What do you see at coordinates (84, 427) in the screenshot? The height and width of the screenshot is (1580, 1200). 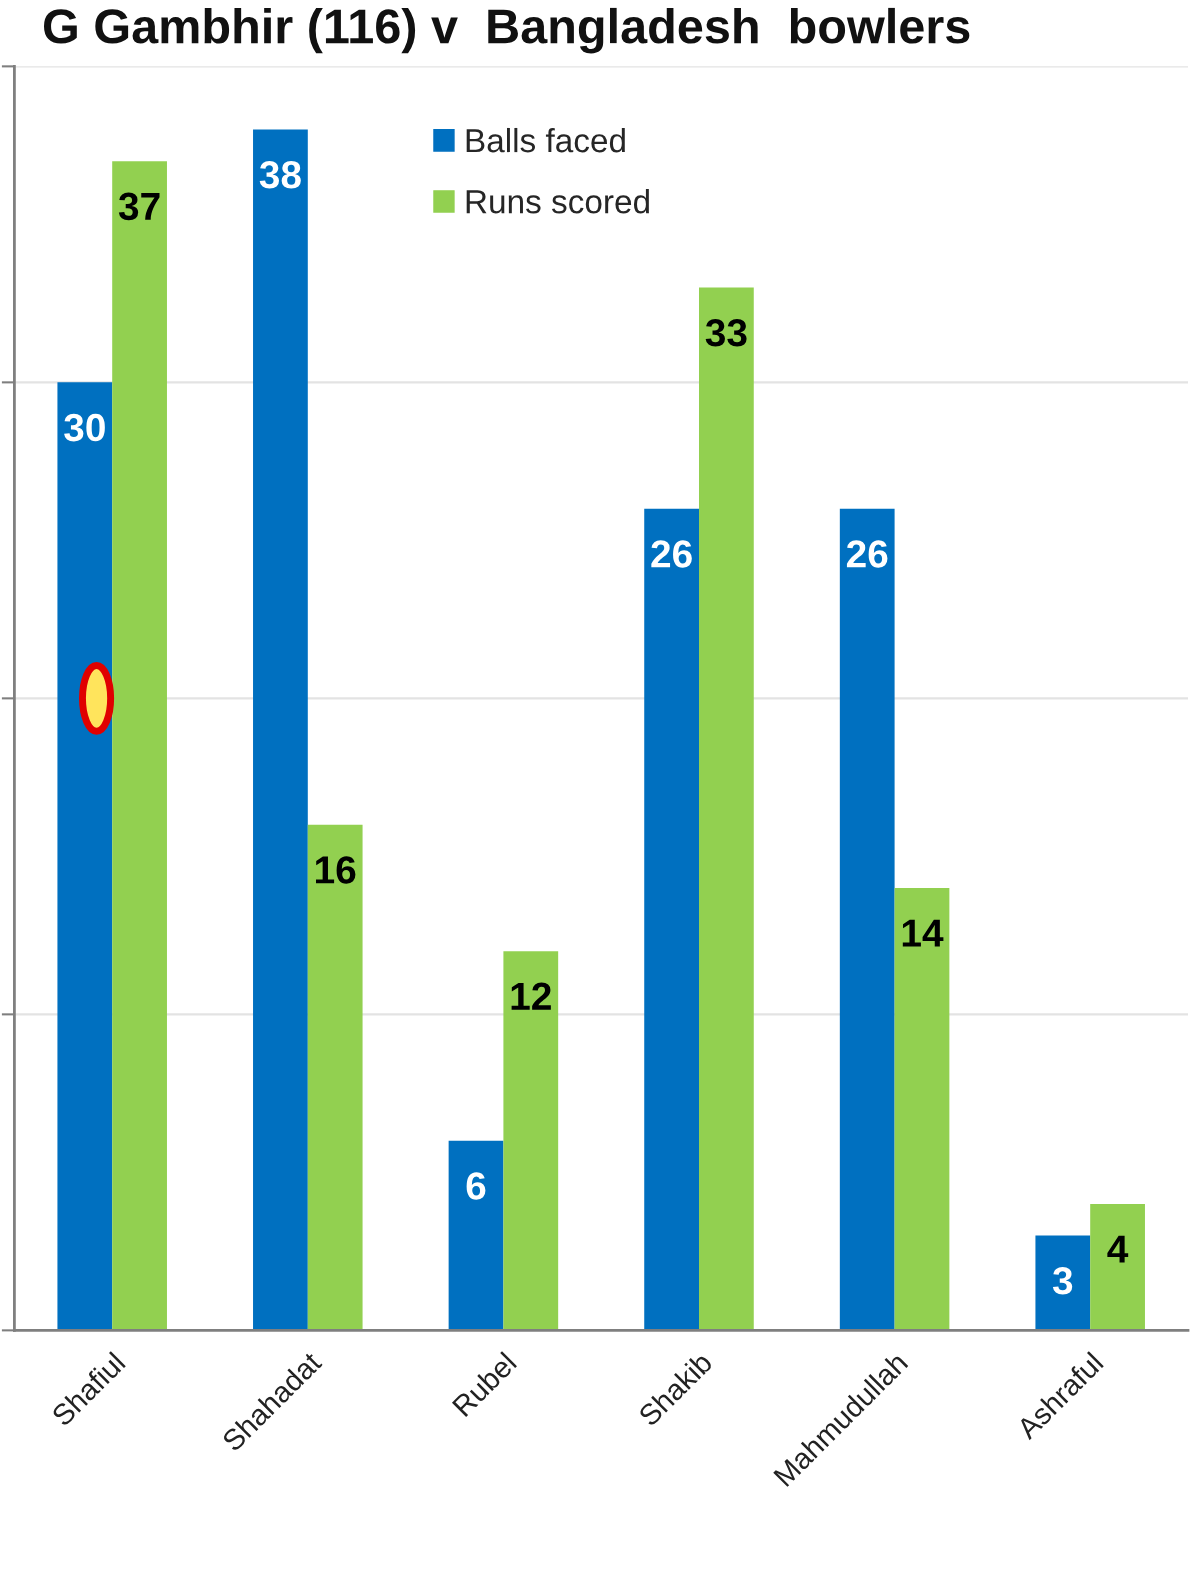 I see `data-label: 30` at bounding box center [84, 427].